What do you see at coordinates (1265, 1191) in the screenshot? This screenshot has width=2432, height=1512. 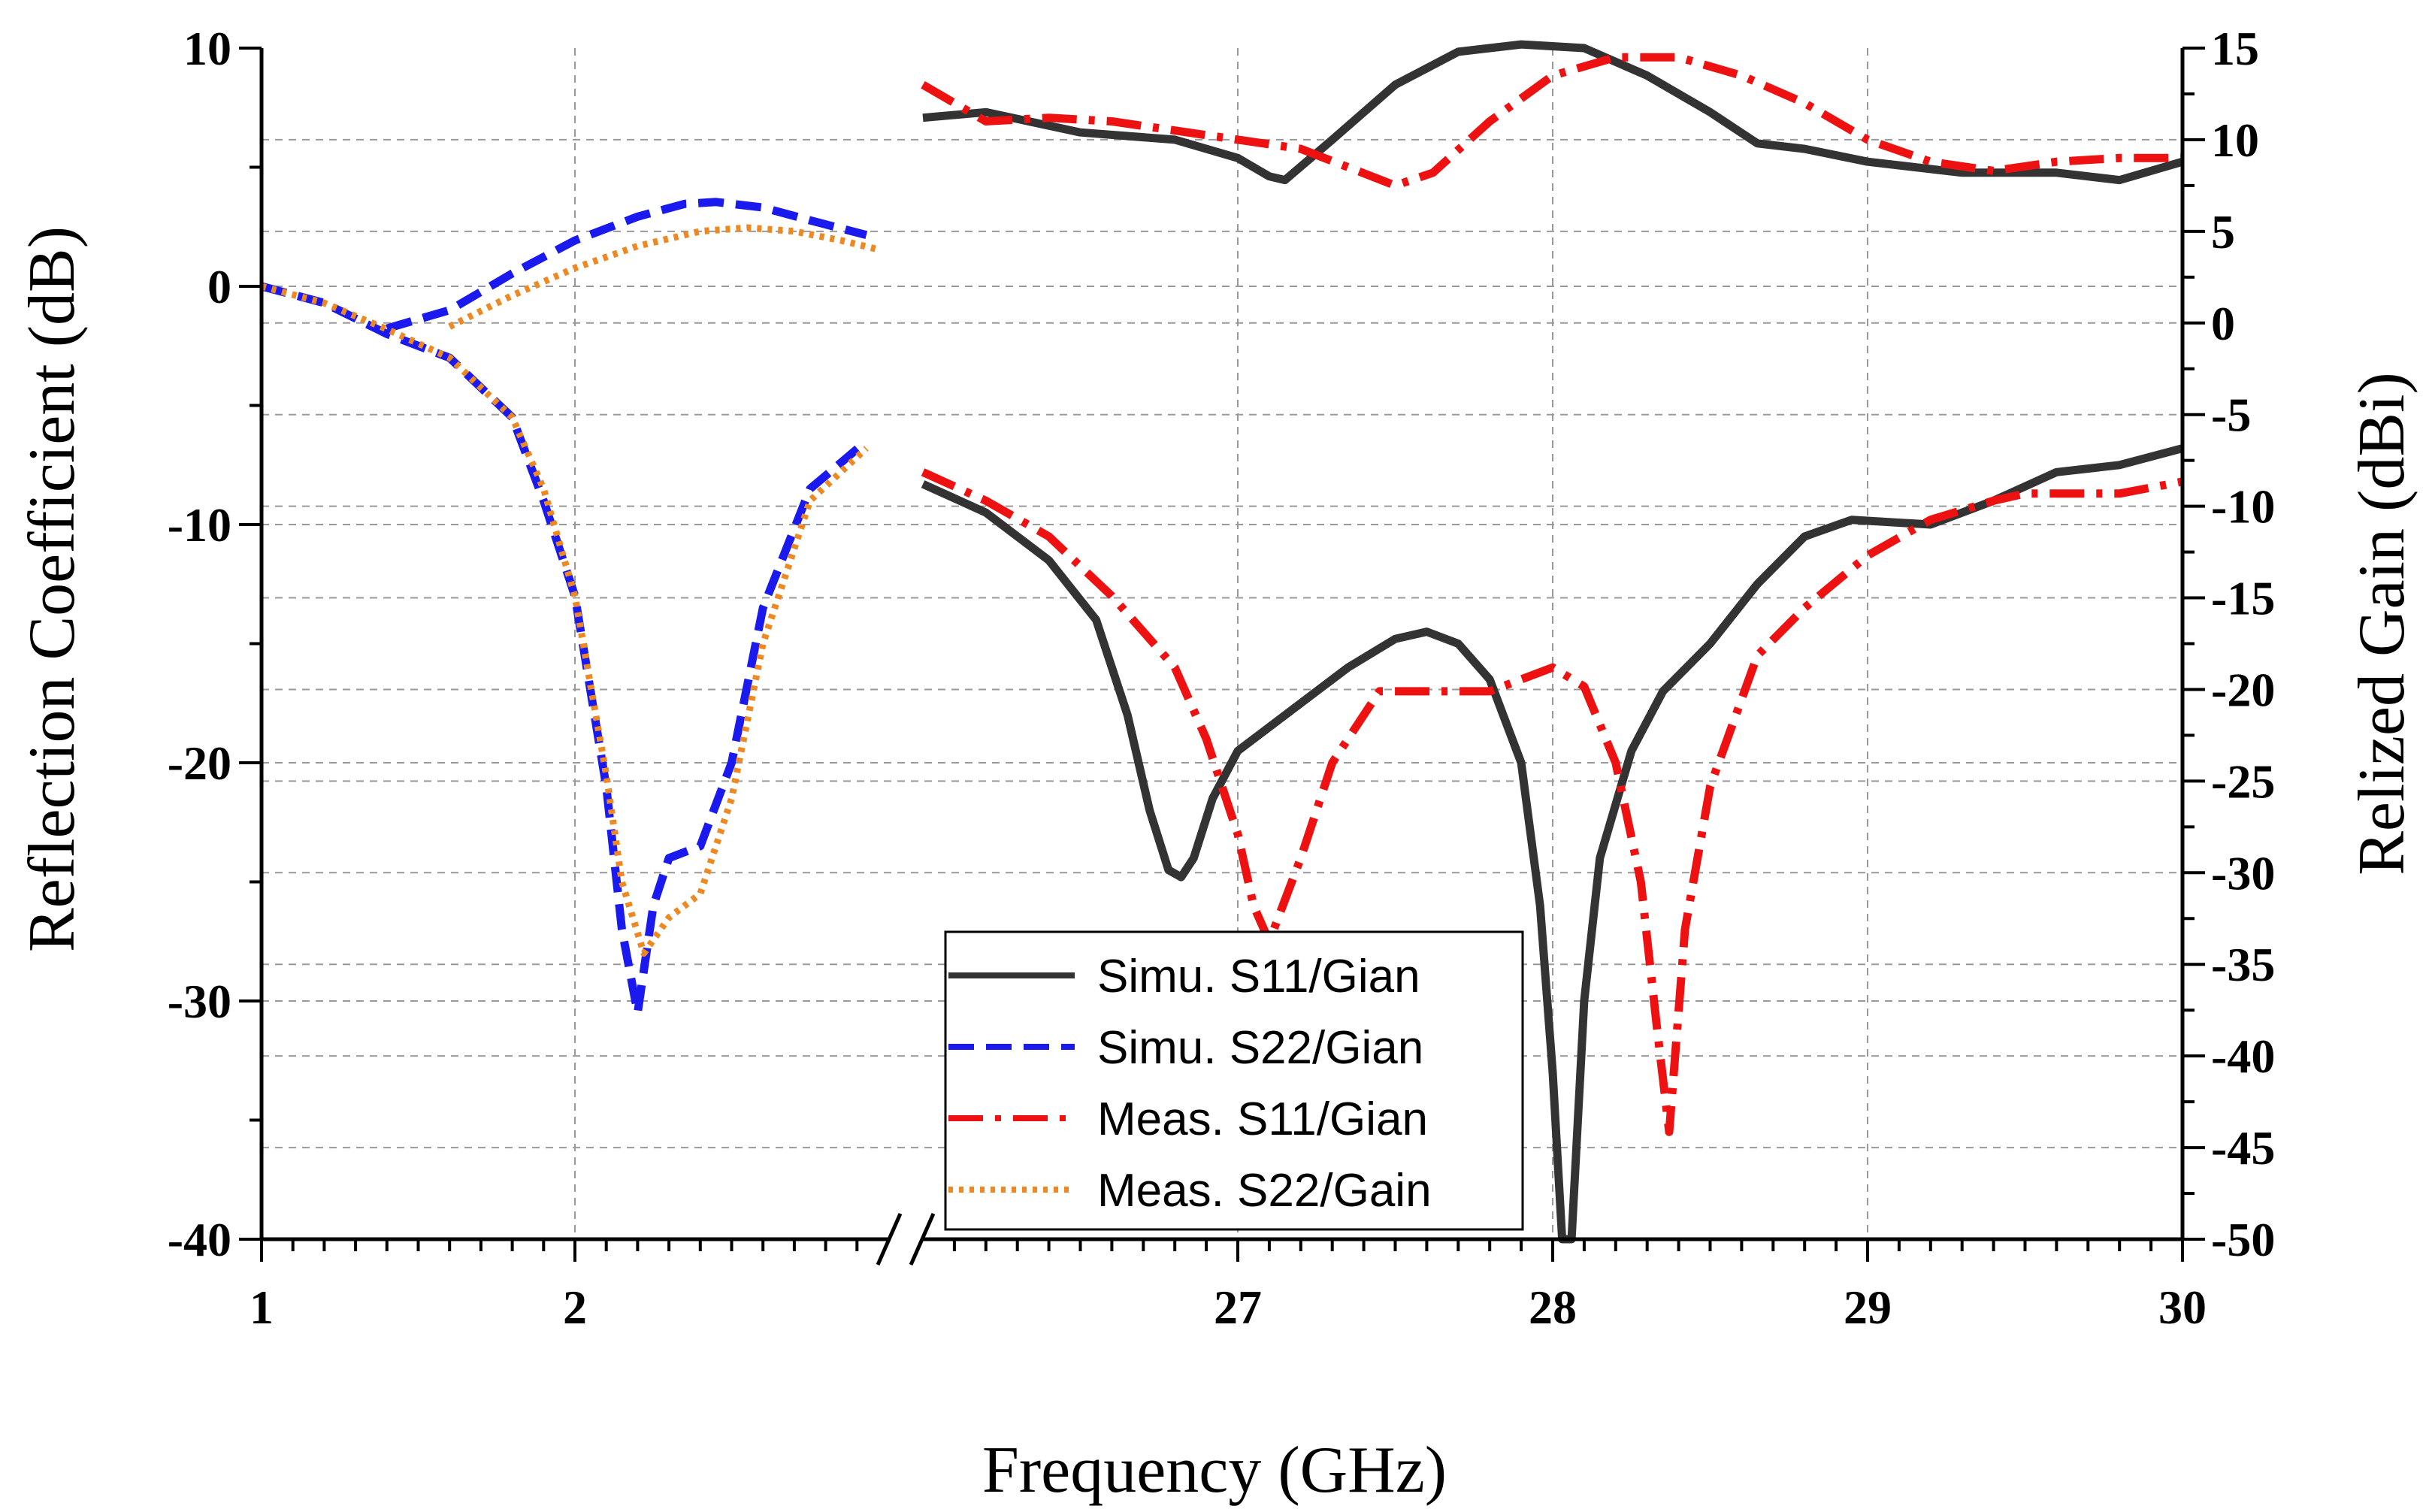 I see `legend-label-meas-s22: Meas. S22/Gain` at bounding box center [1265, 1191].